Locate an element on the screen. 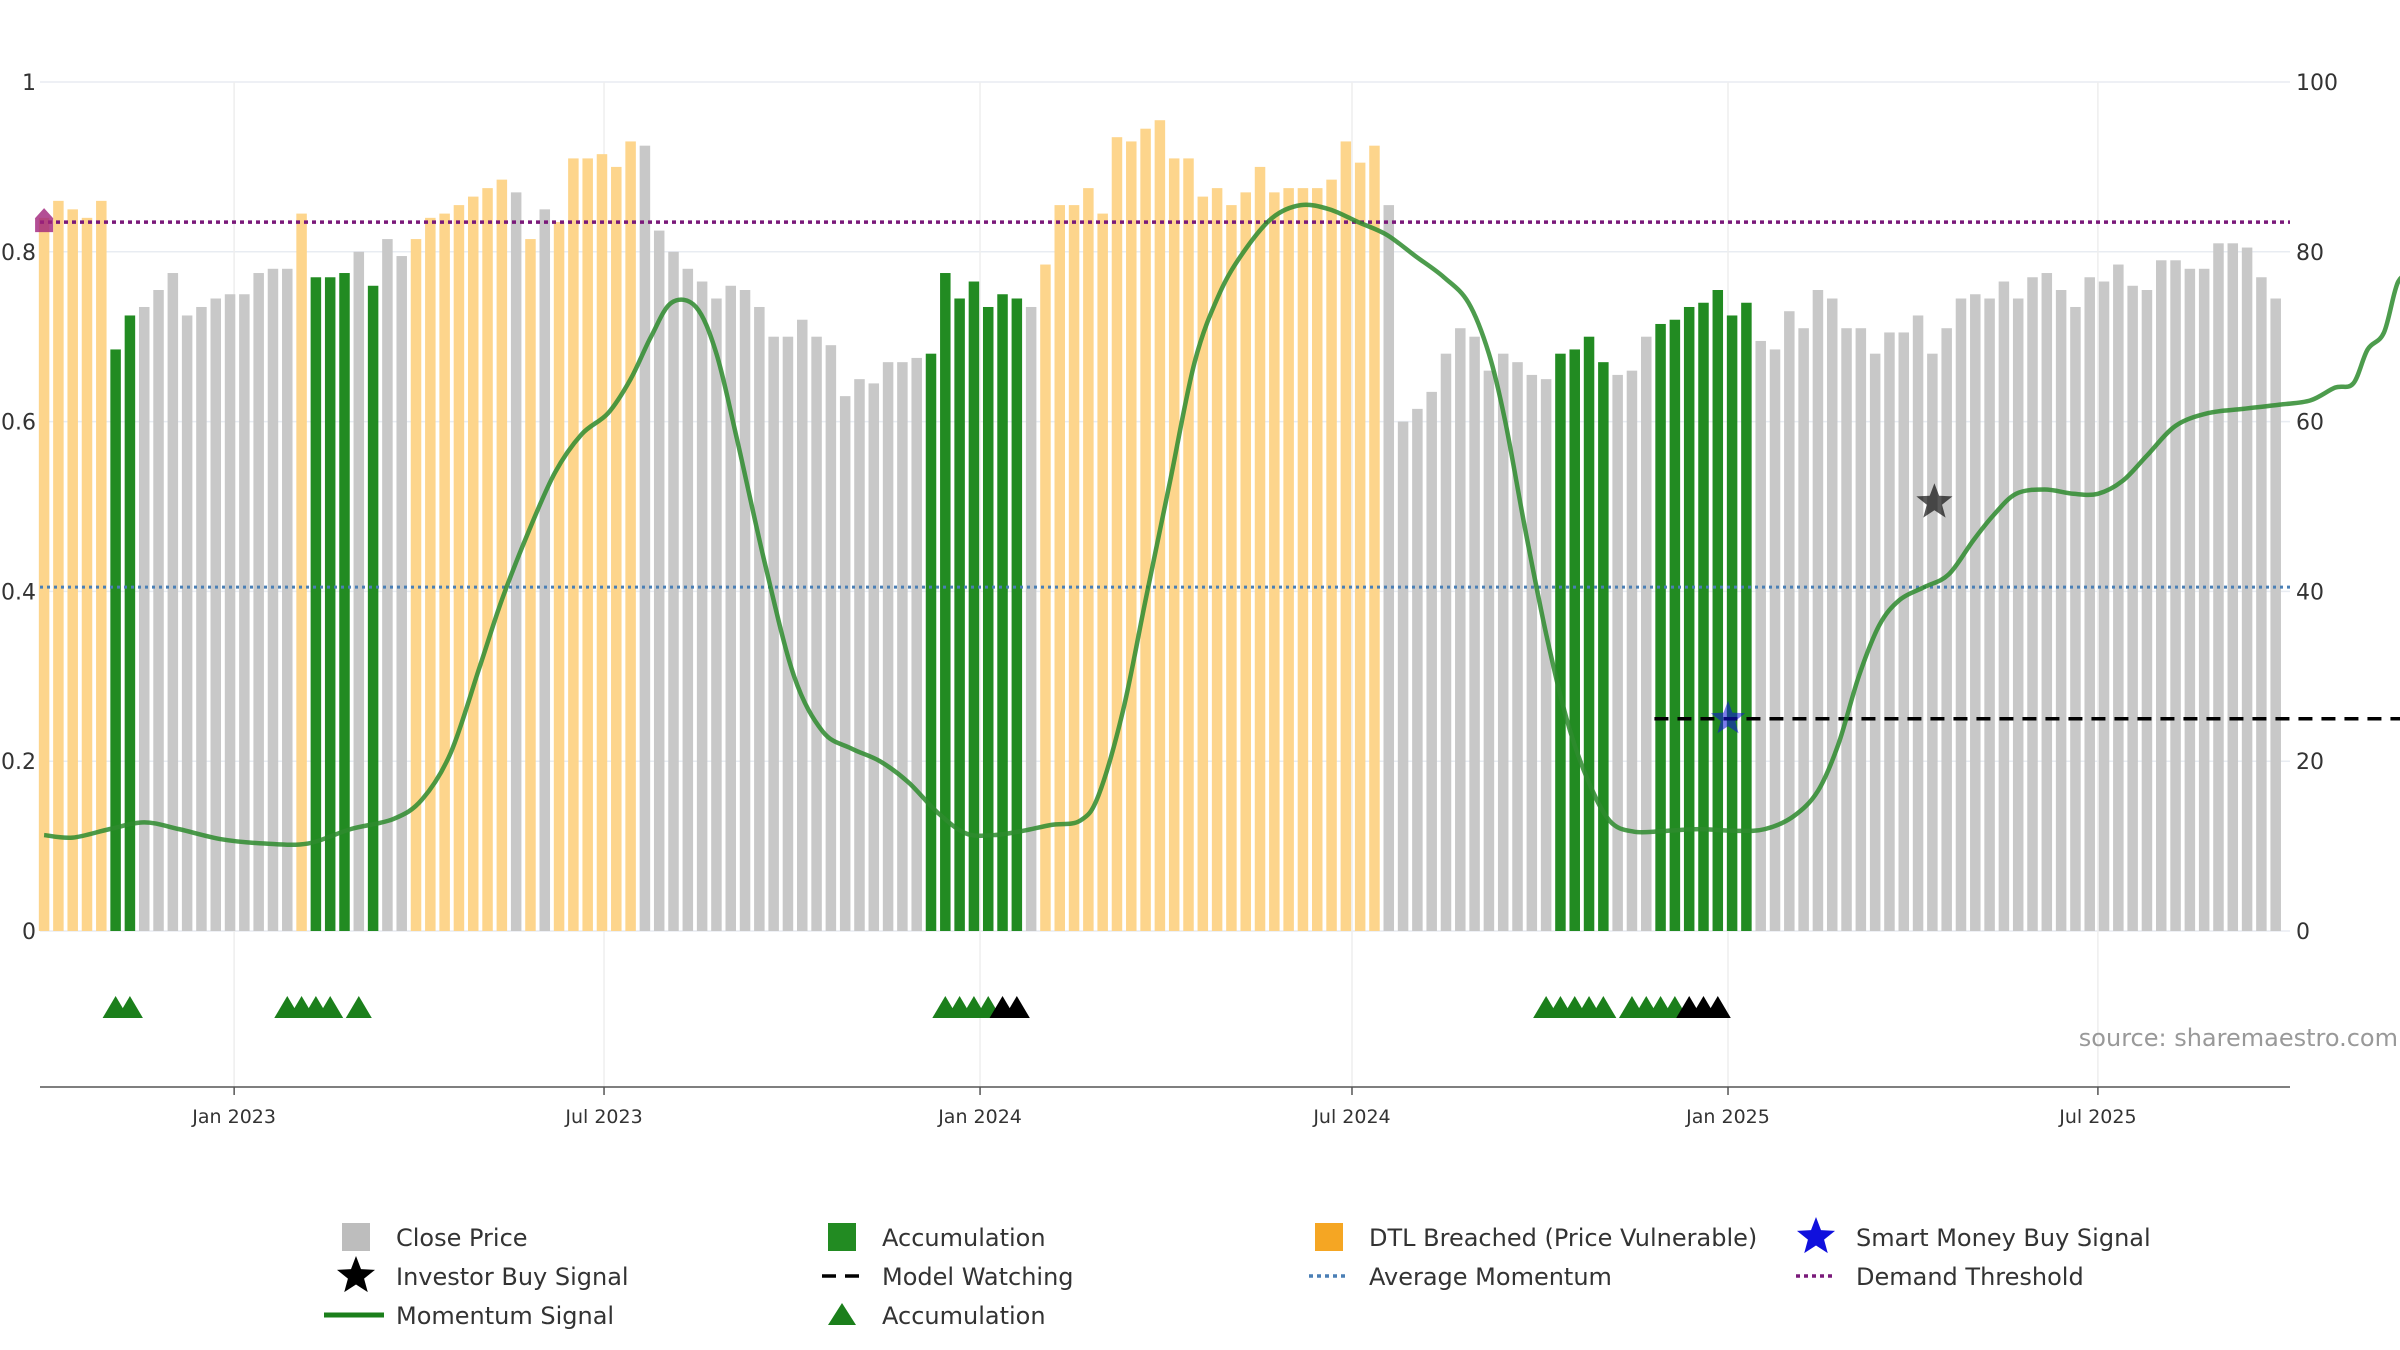  legend-item: Demand Threshold is located at coordinates (1940, 1277).